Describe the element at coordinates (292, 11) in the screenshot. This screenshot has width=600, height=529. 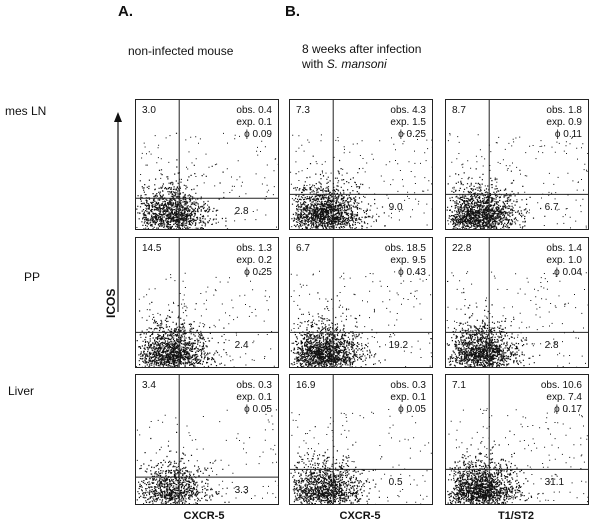
I see `panel-label-b: B.` at that location.